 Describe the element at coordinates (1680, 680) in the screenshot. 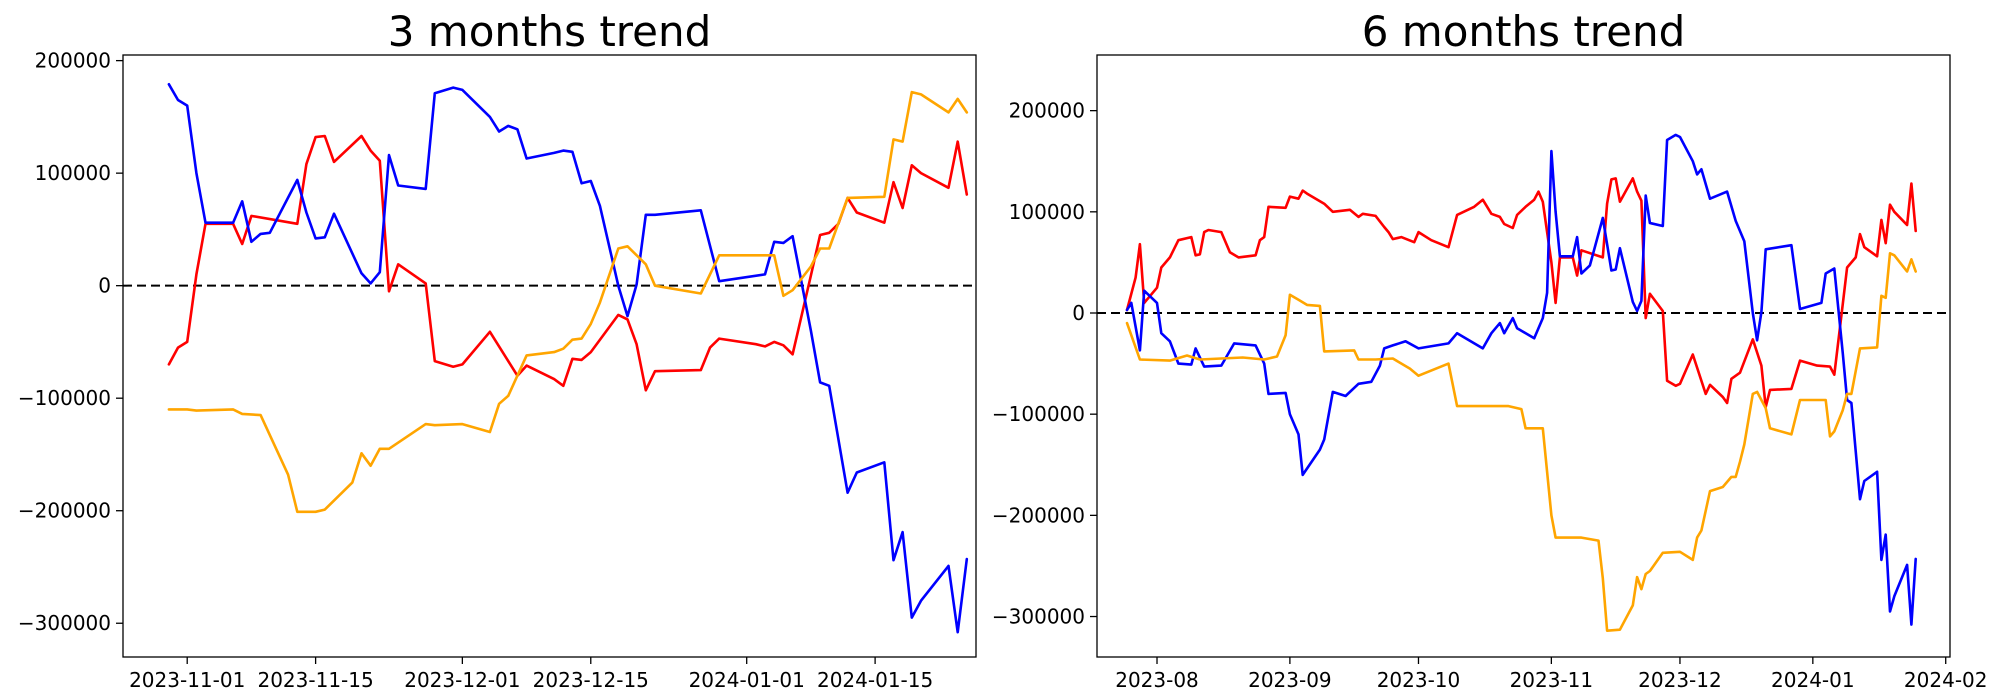

I see `x-tick-label: 2023-12` at that location.